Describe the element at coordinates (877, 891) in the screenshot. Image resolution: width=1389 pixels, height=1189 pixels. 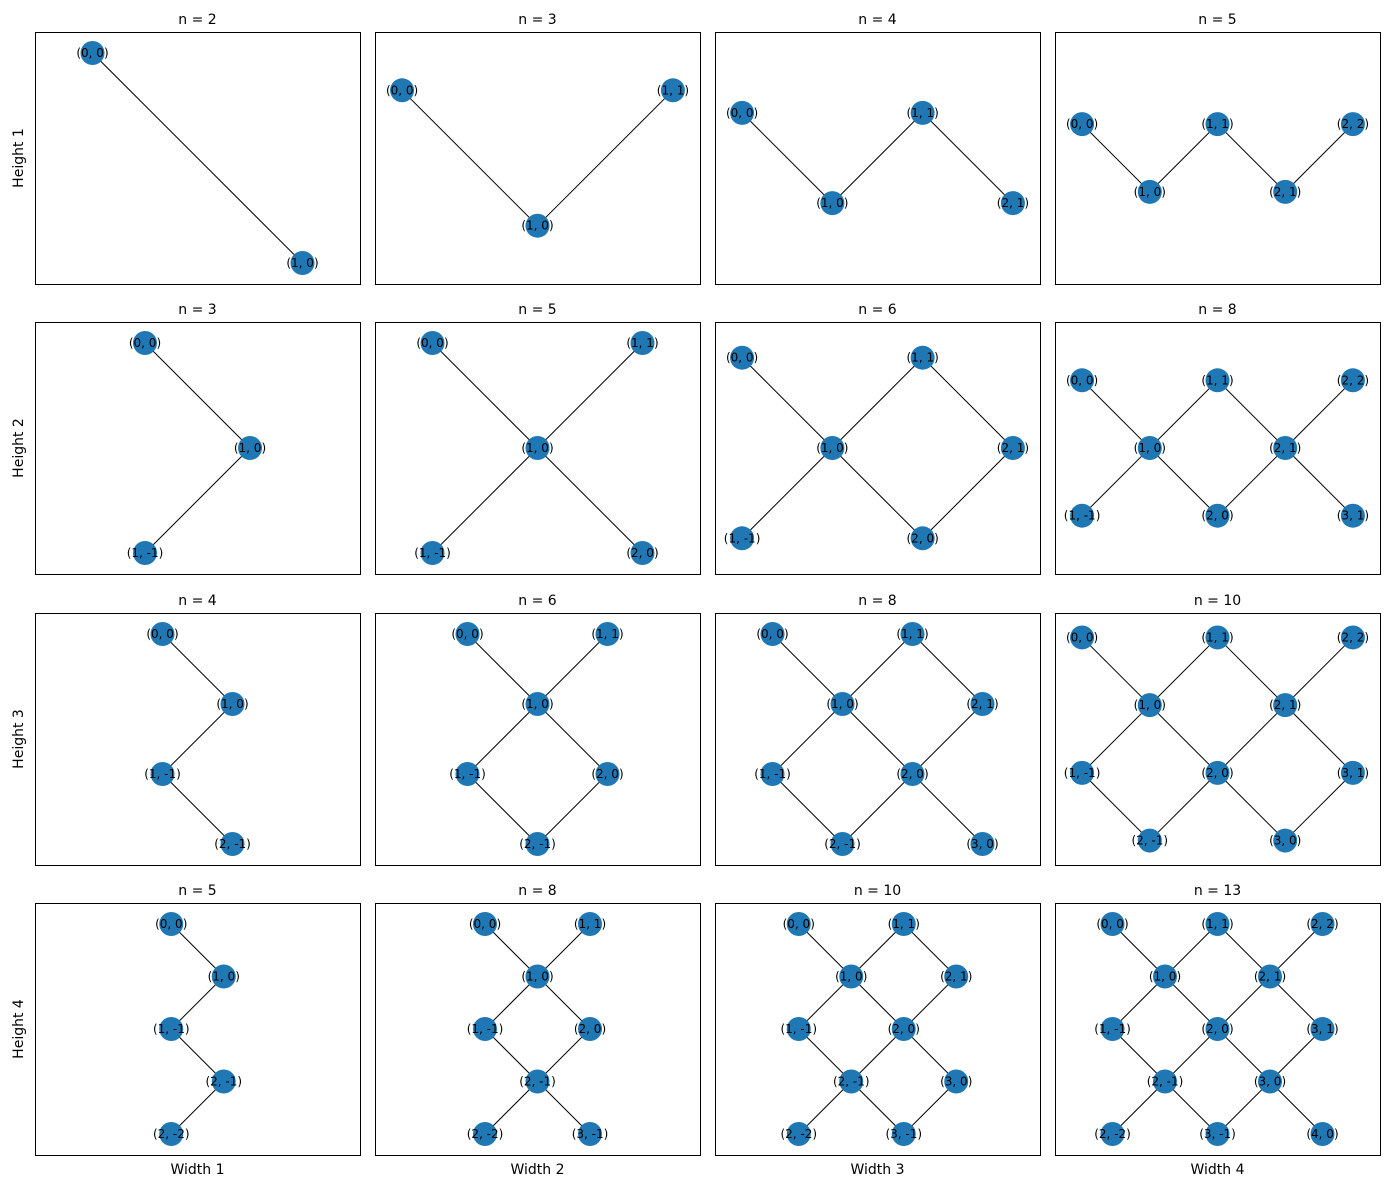
I see `panel-title: n = 10` at that location.